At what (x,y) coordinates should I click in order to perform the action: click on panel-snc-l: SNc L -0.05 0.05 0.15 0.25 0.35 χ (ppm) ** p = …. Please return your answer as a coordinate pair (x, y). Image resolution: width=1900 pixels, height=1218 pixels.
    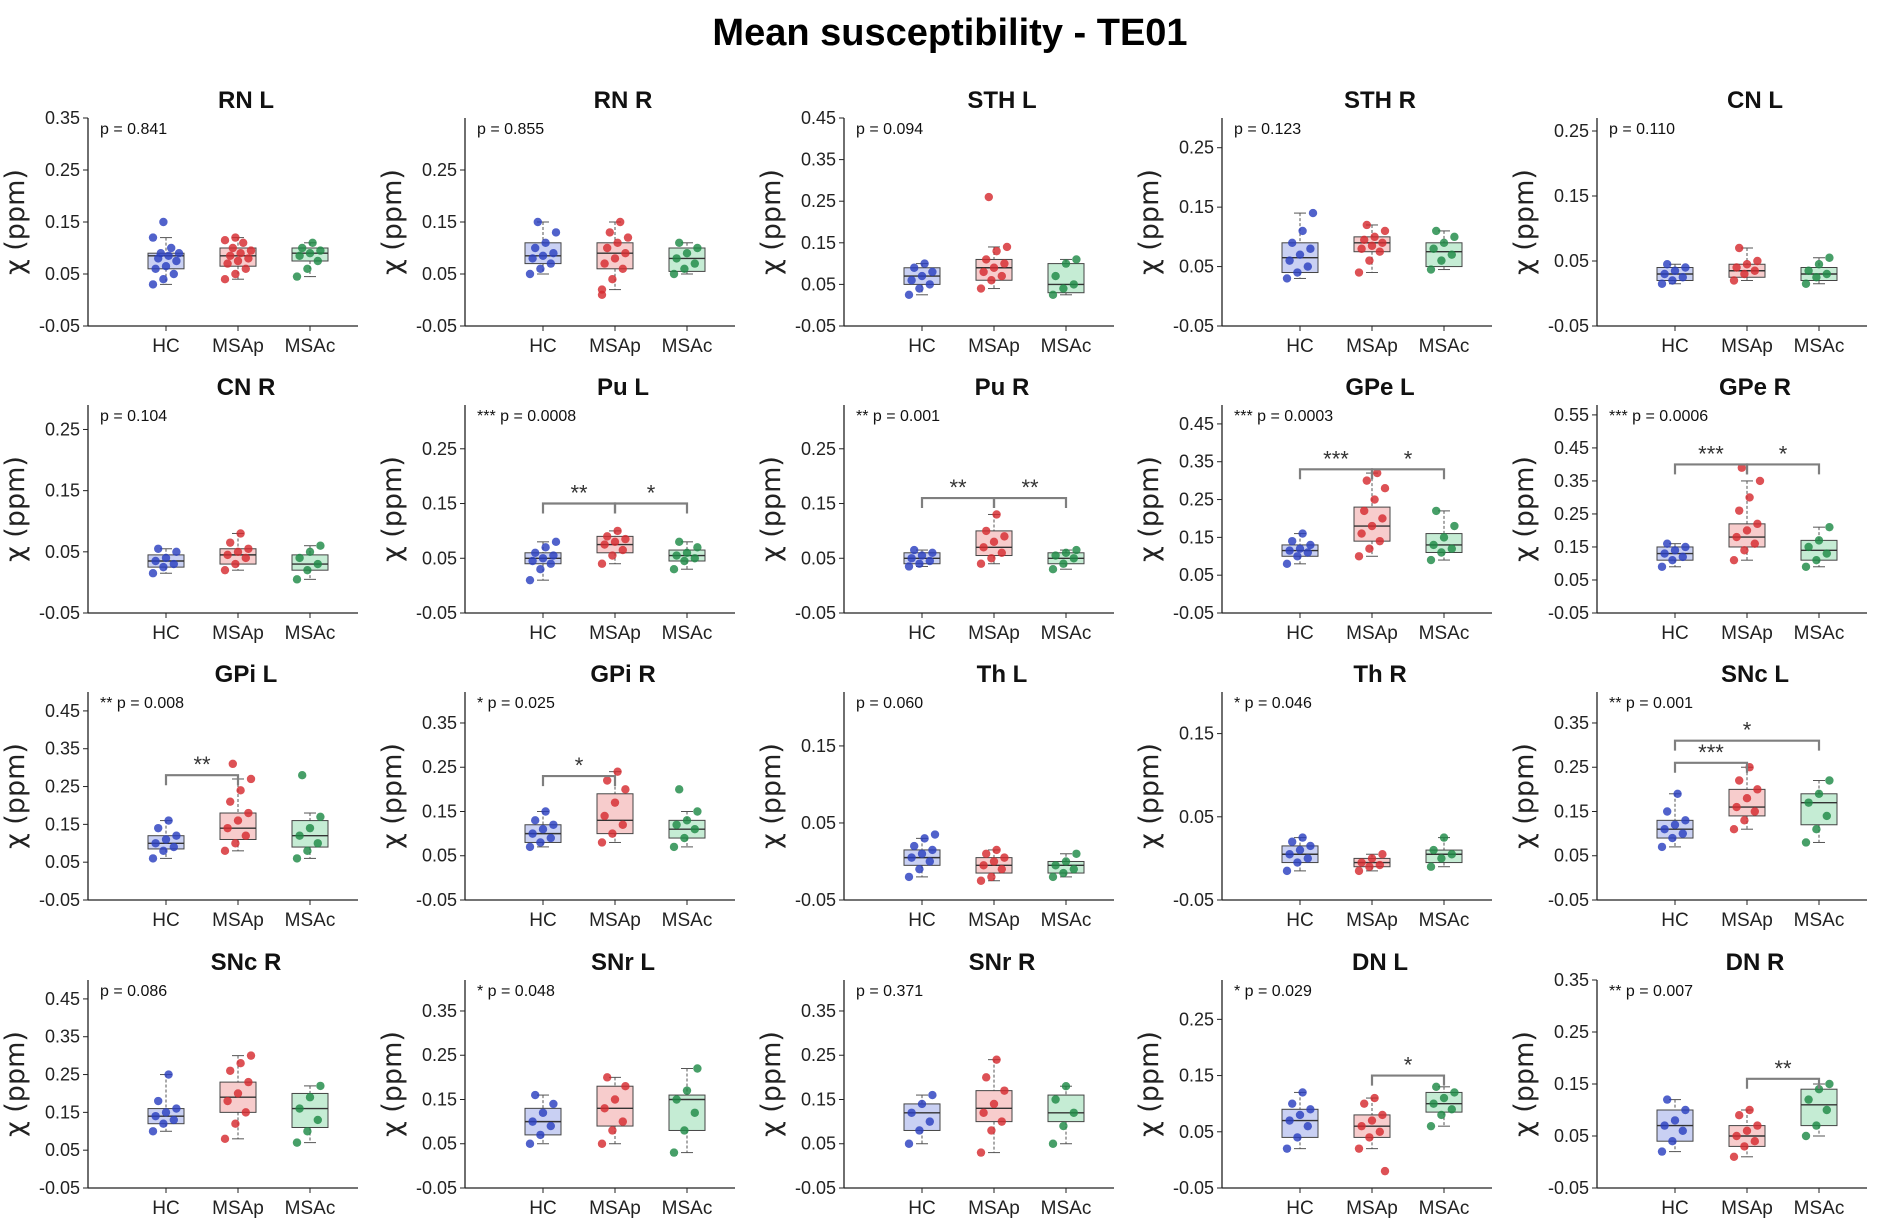
    Looking at the image, I should click on (1688, 796).